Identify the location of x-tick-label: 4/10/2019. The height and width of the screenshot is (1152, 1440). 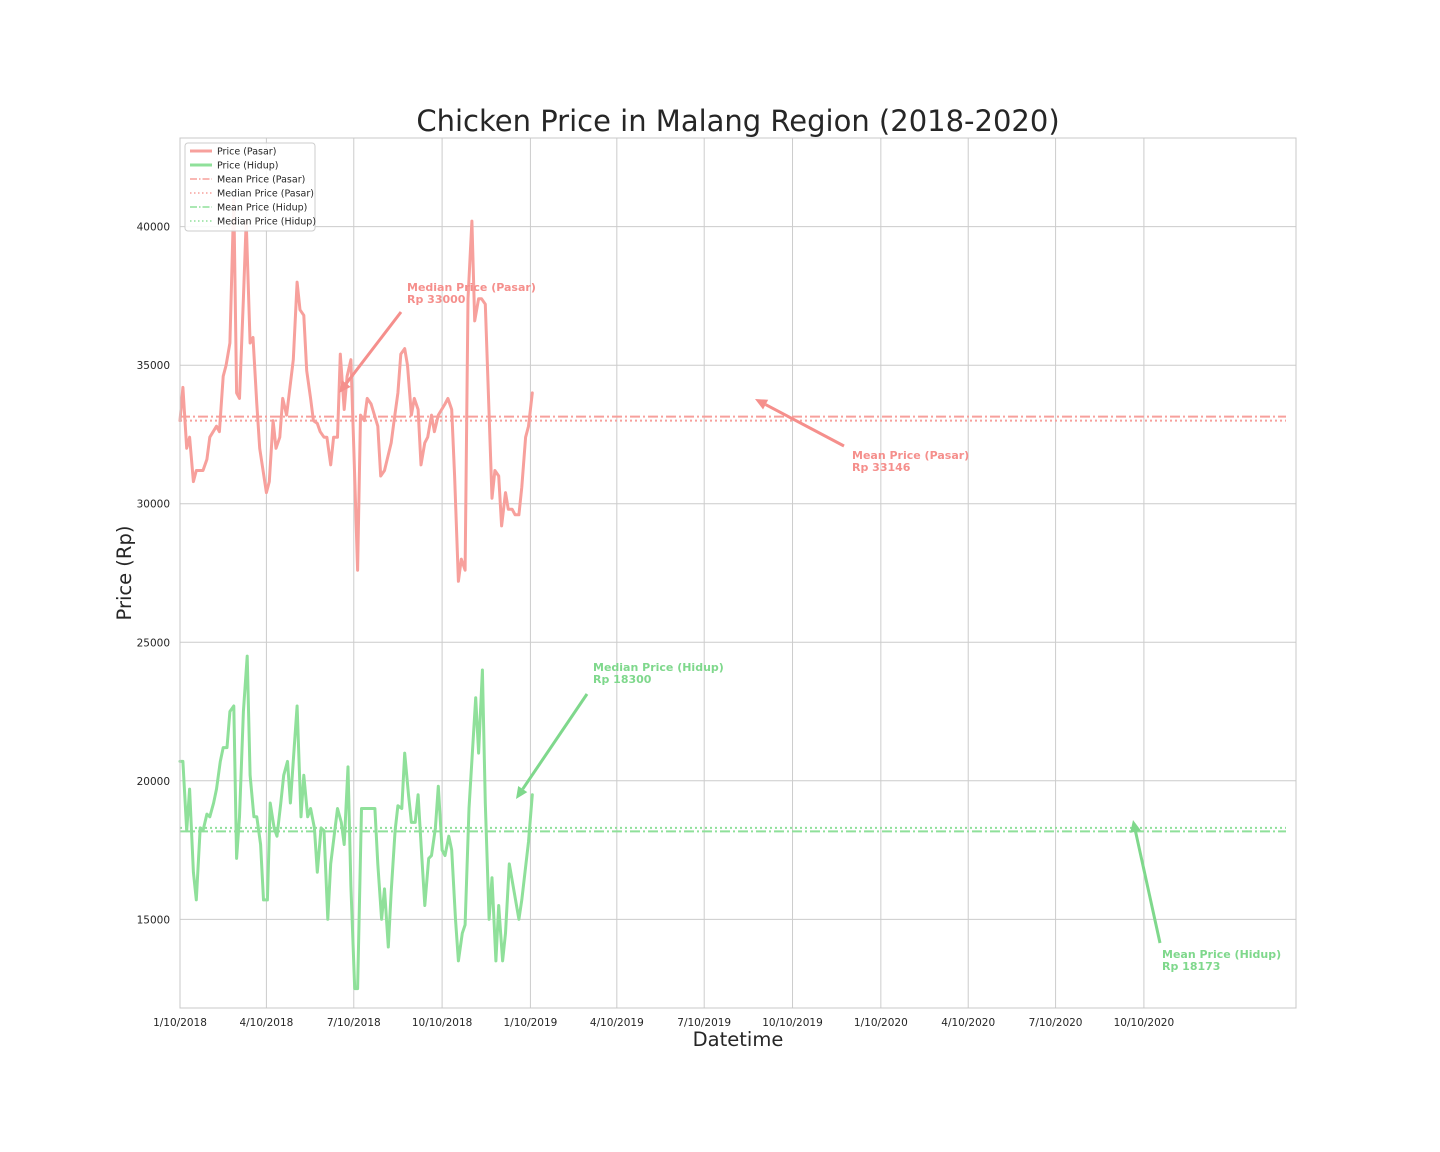
(617, 1023).